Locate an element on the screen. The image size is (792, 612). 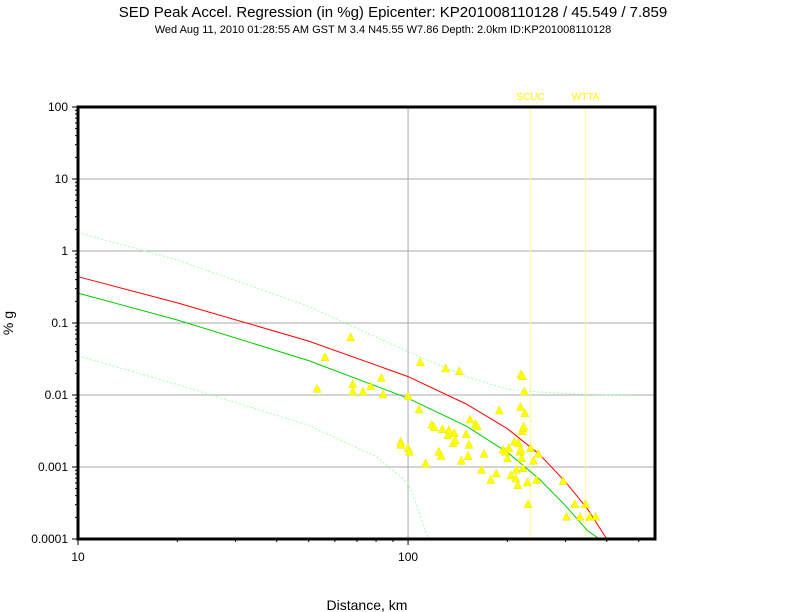
y-tick-label: 0.001 is located at coordinates (53, 467).